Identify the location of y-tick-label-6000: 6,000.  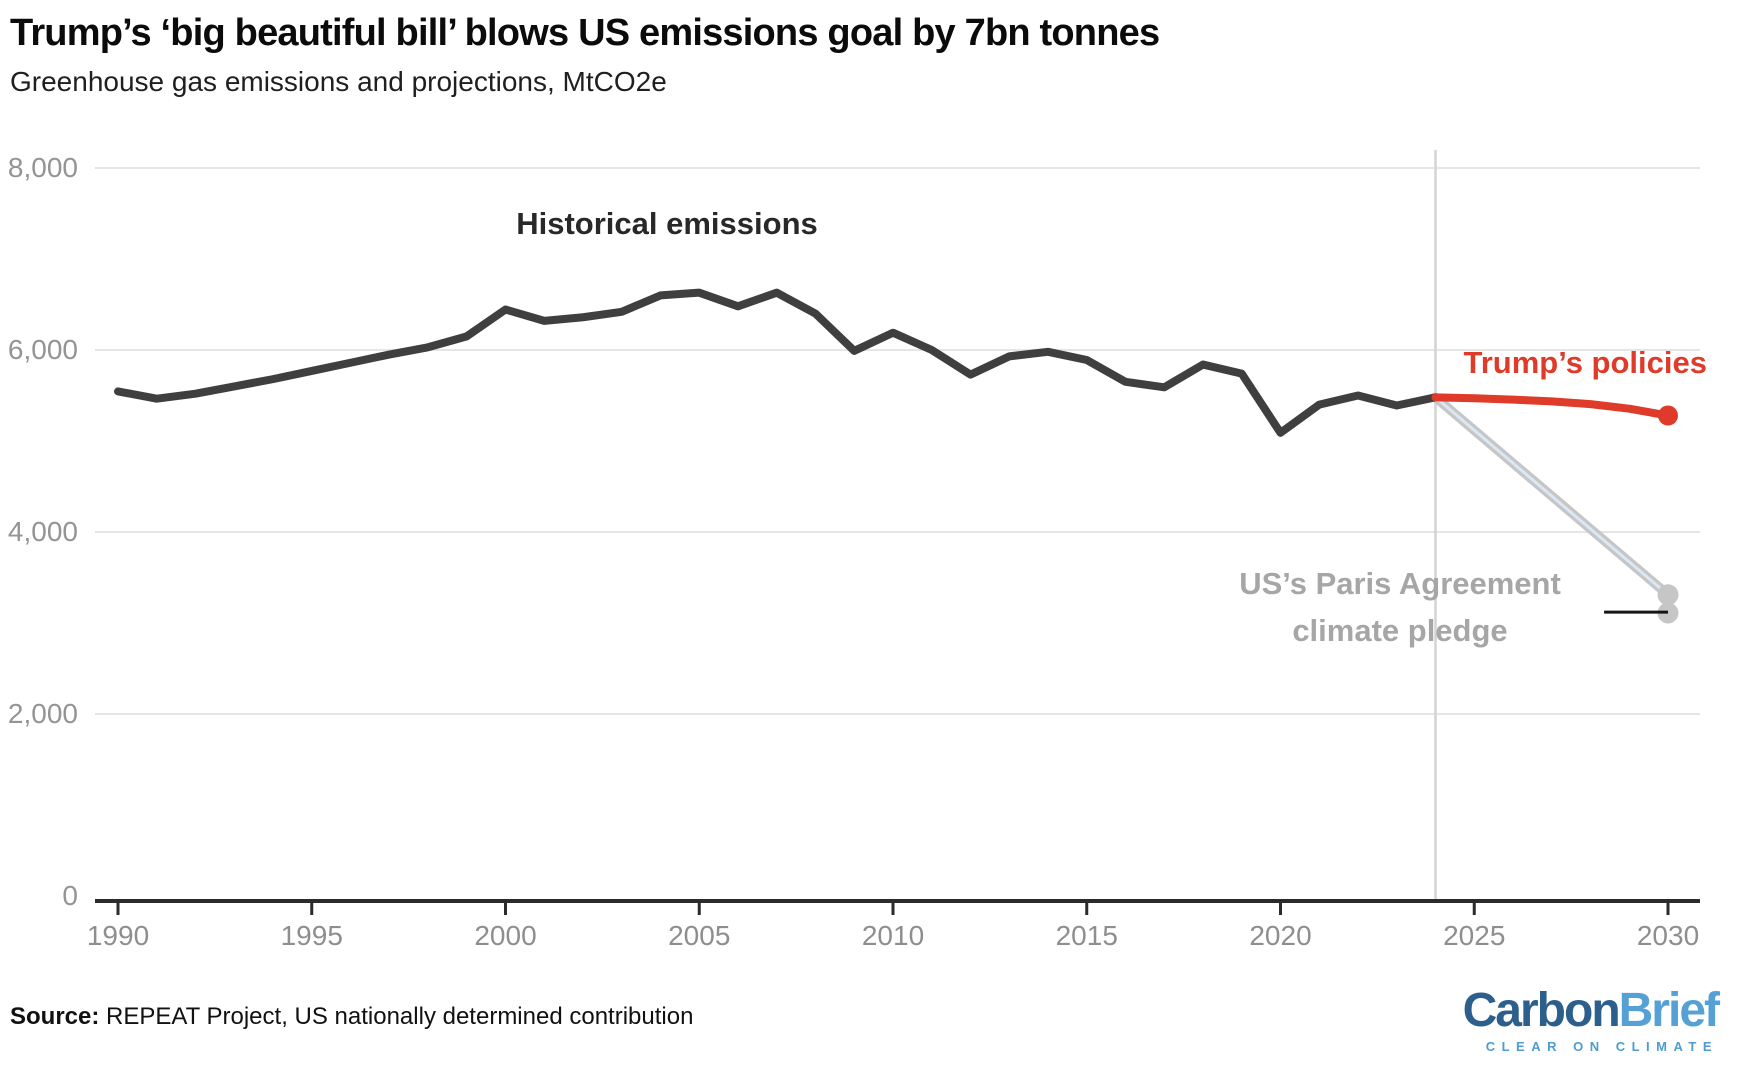
(42, 349).